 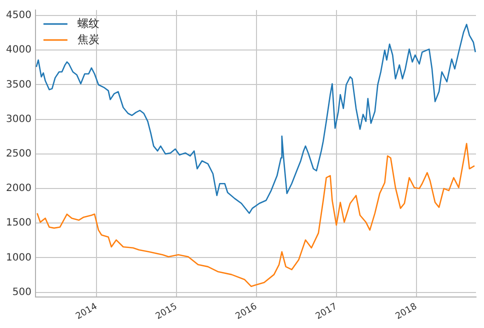 I want to click on legend-label: 螺纹, so click(x=88, y=23).